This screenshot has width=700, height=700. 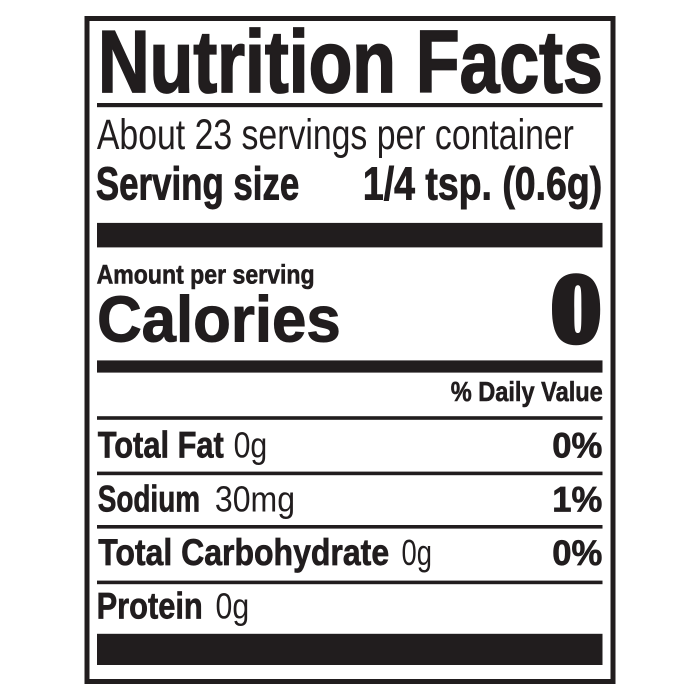 I want to click on svg-text: Calories, so click(x=219, y=320).